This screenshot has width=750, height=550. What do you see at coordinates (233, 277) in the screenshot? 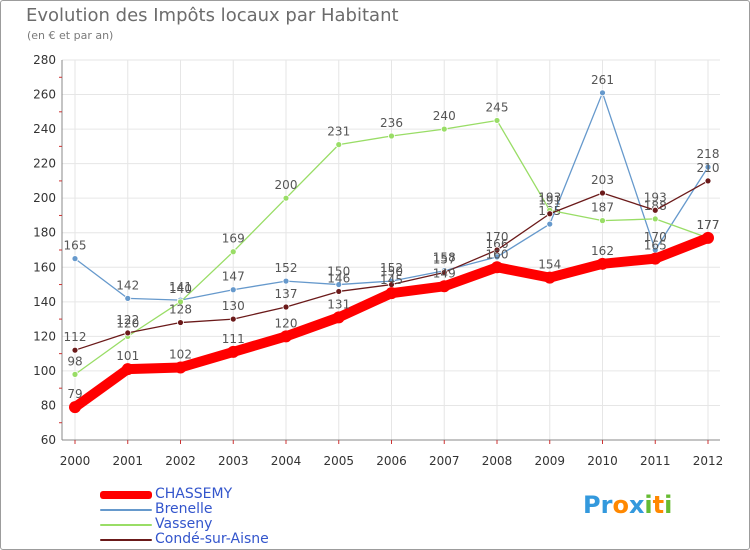
I see `data-label-brenelle: 147` at bounding box center [233, 277].